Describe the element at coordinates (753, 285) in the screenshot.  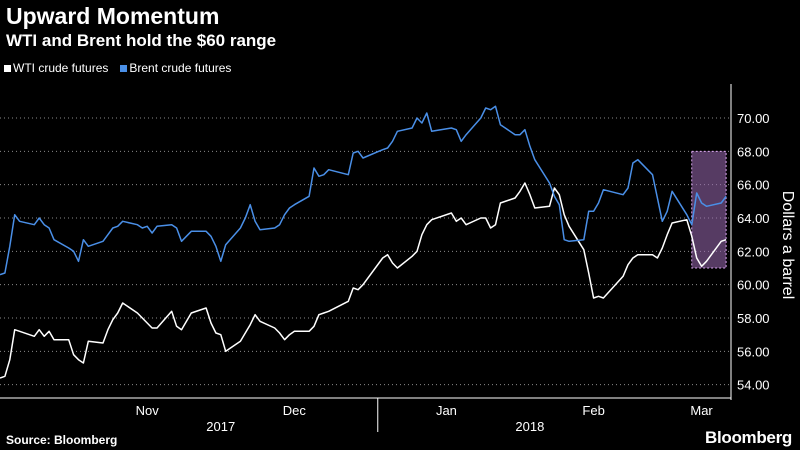
I see `y-tick-label: 60.00` at that location.